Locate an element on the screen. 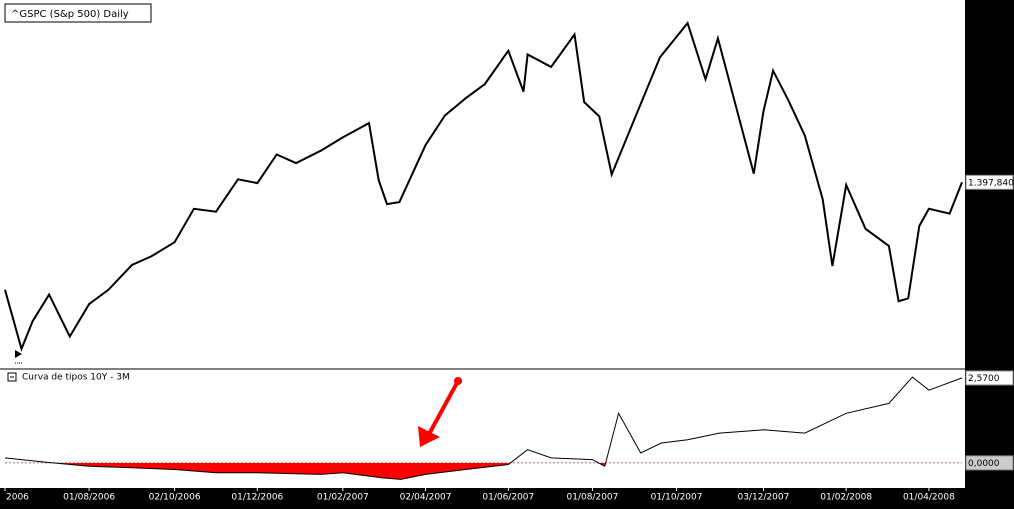  right-axis-strip is located at coordinates (989, 254).